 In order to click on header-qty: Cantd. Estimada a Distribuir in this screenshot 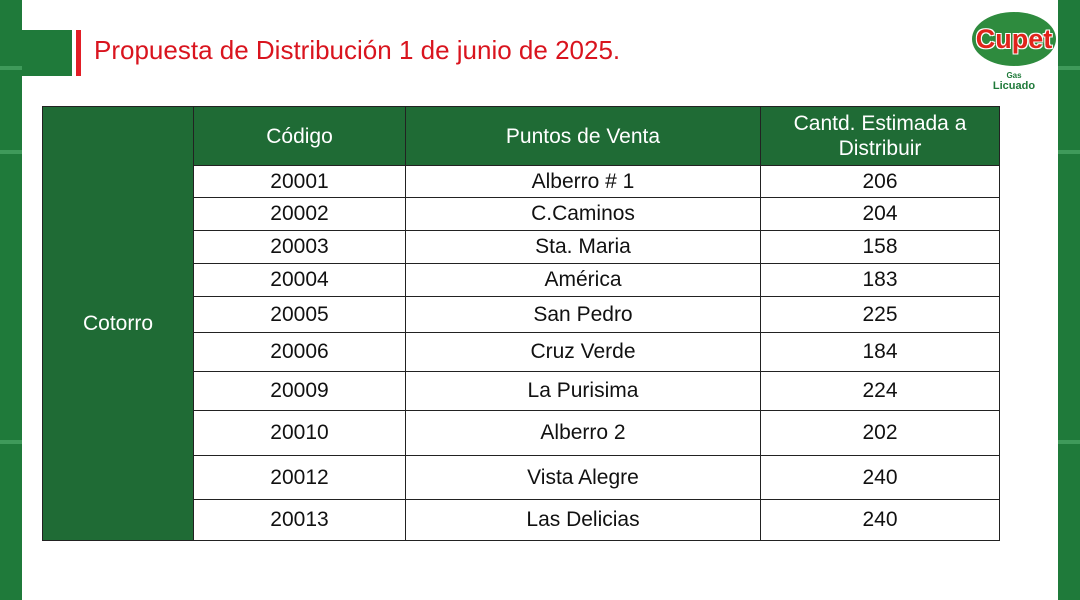, I will do `click(880, 136)`.